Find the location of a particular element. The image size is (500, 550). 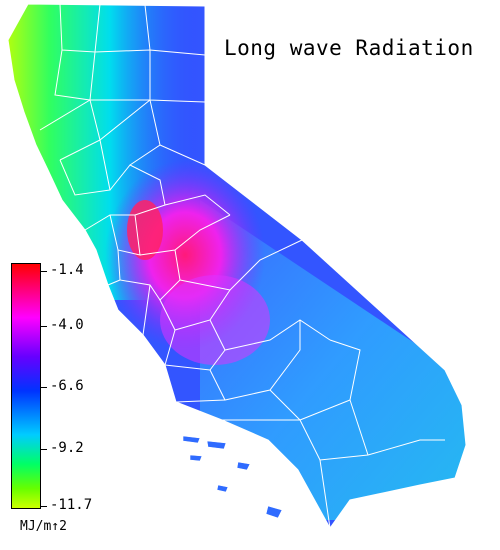

legend-tick-label: -11.7 is located at coordinates (71, 505).